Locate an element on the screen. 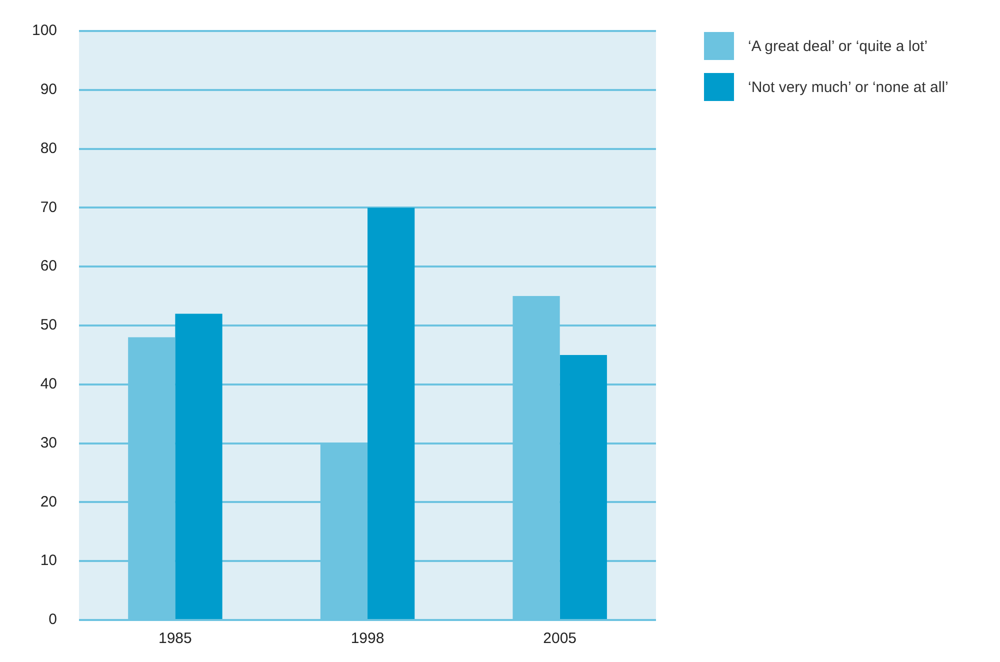 This screenshot has height=662, width=1000. y-tick-label: 40 is located at coordinates (49, 384).